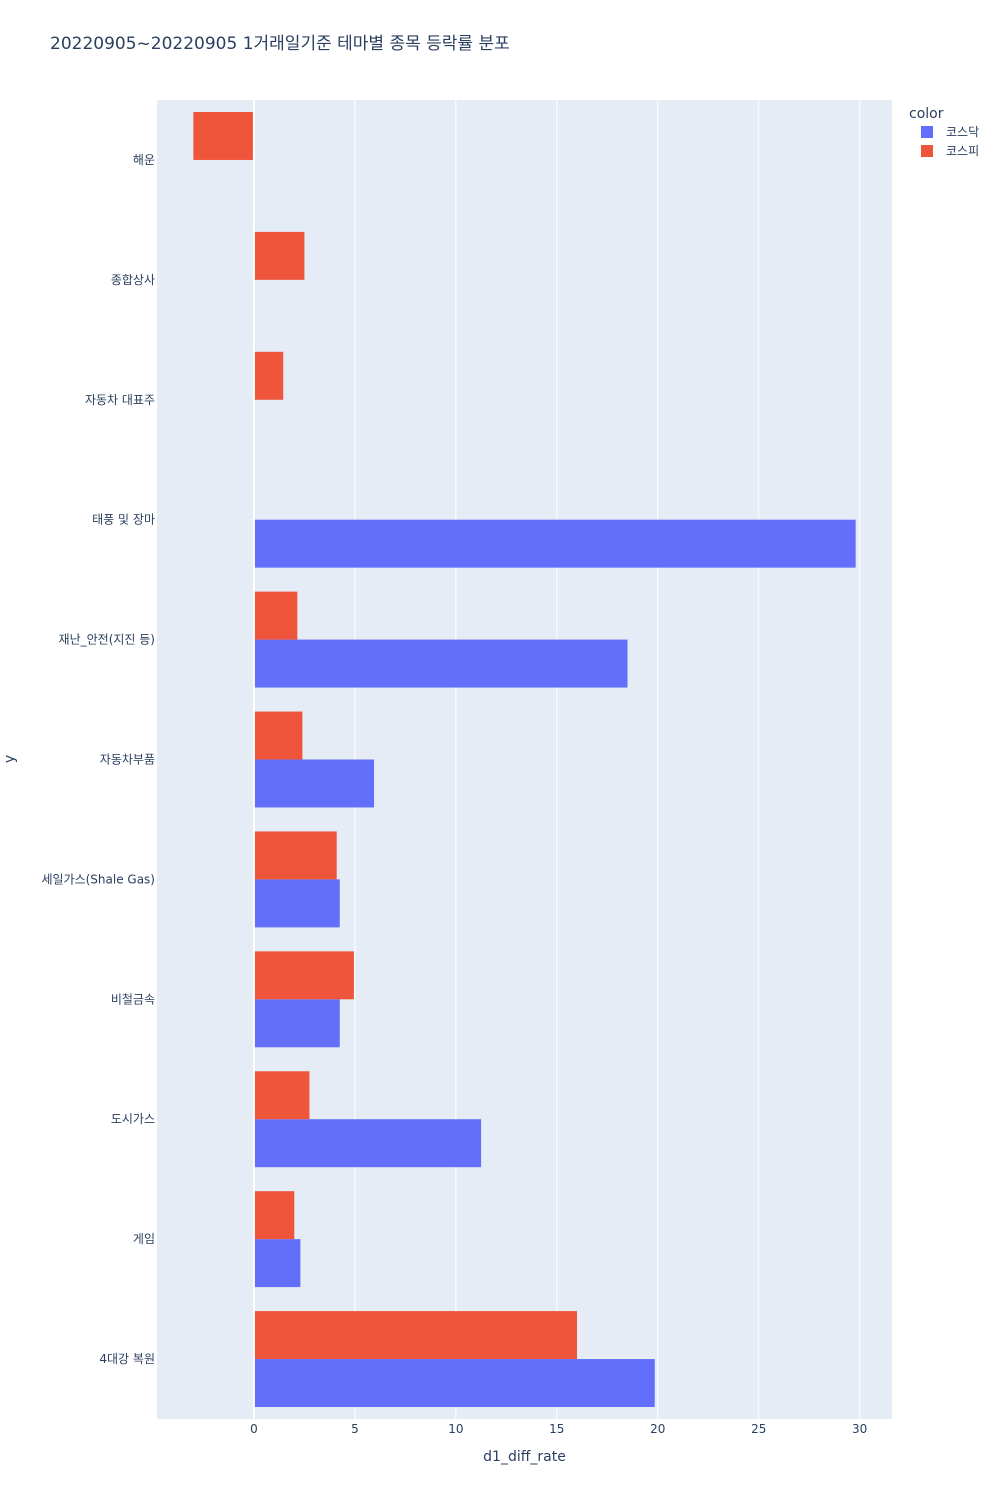  What do you see at coordinates (254, 1429) in the screenshot?
I see `x-tick-label: 0` at bounding box center [254, 1429].